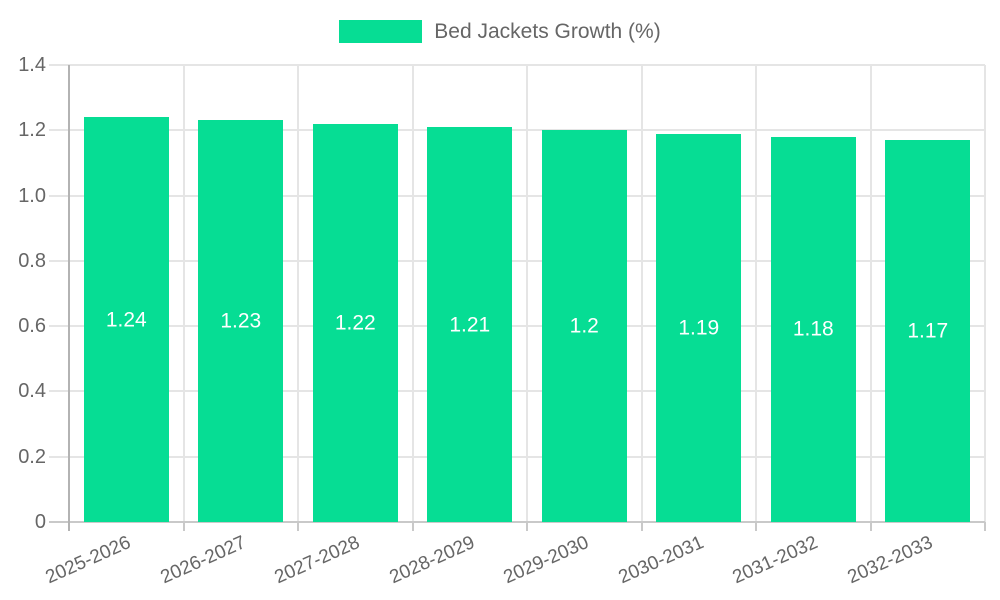  What do you see at coordinates (517, 522) in the screenshot?
I see `x-axis-line` at bounding box center [517, 522].